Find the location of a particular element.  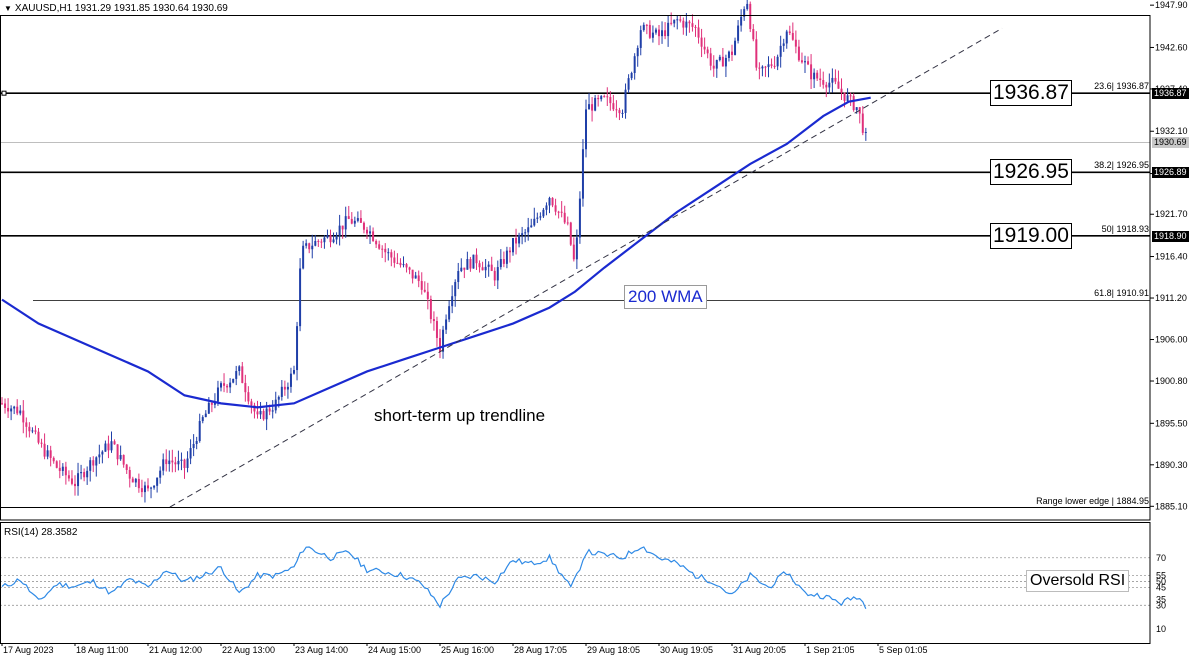

x-tick-label: 28 Aug 17:05 is located at coordinates (540, 650).